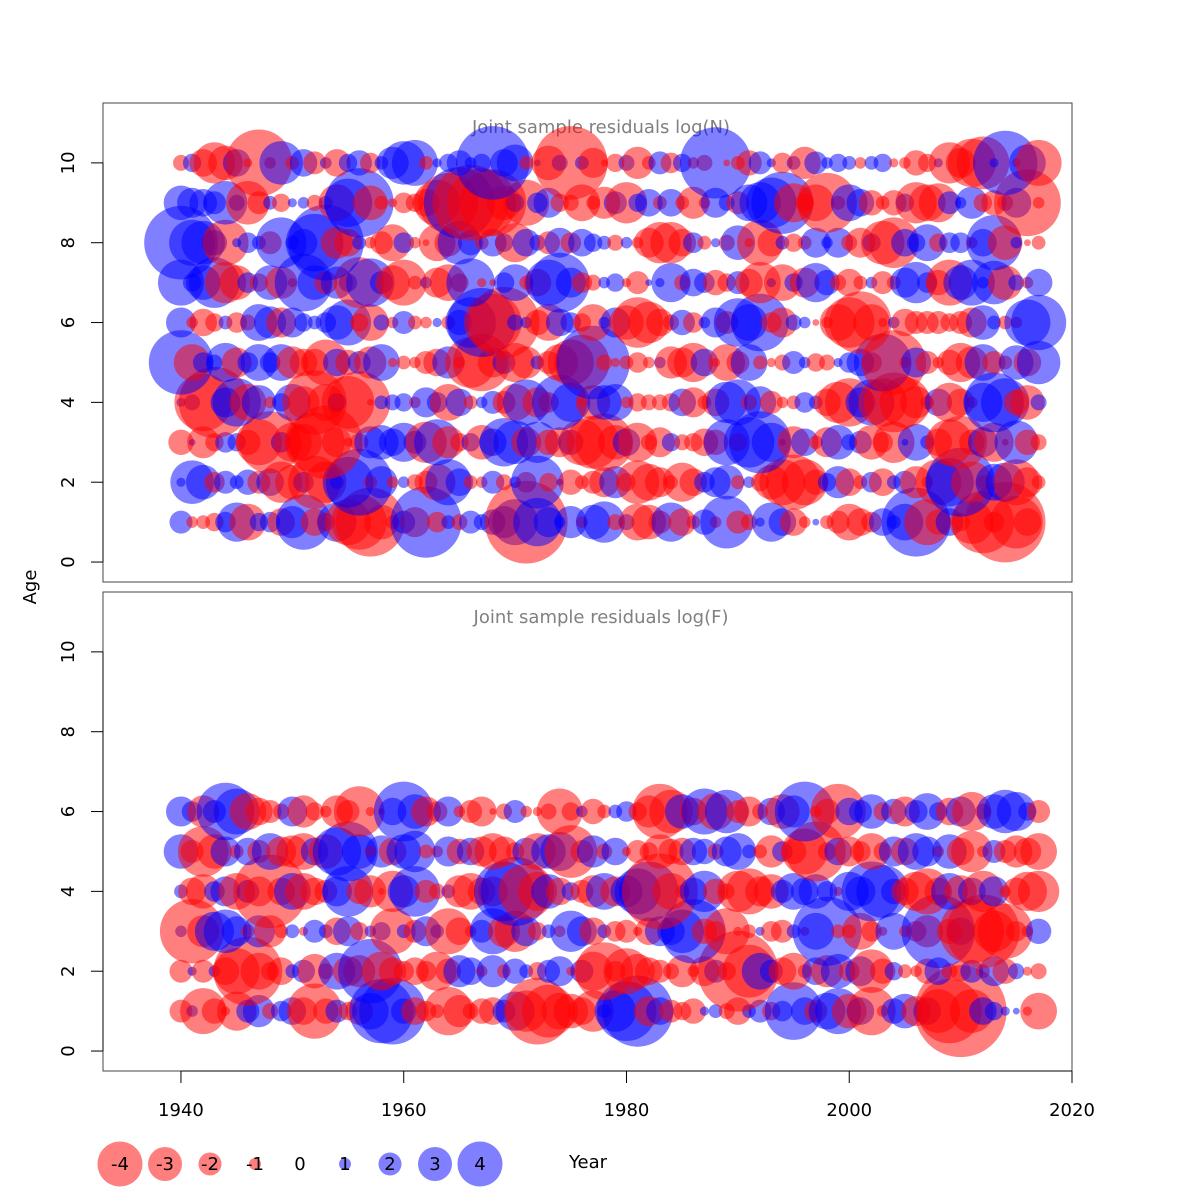 This screenshot has width=1200, height=1200. What do you see at coordinates (68, 242) in the screenshot?
I see `y-tick-label-top: 8` at bounding box center [68, 242].